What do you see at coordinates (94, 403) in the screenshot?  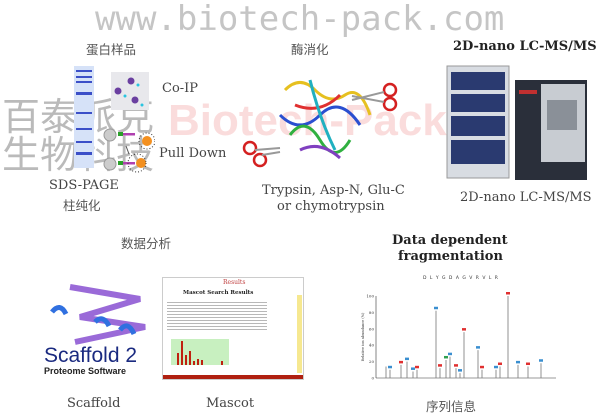 I see `scaffold-label: Scaffold` at bounding box center [94, 403].